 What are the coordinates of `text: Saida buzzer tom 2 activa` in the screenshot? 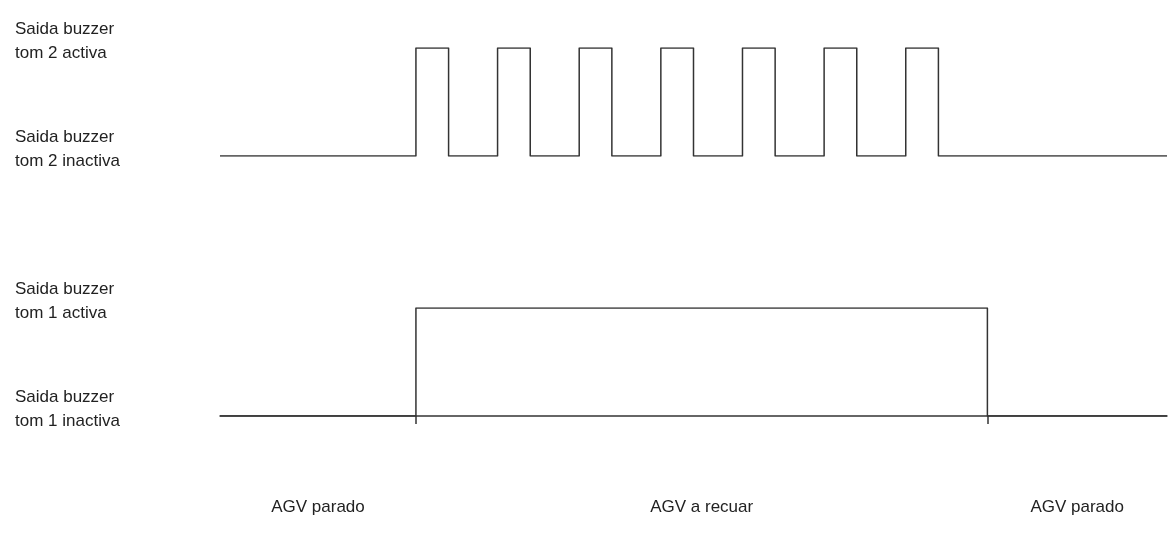 It's located at (65, 40).